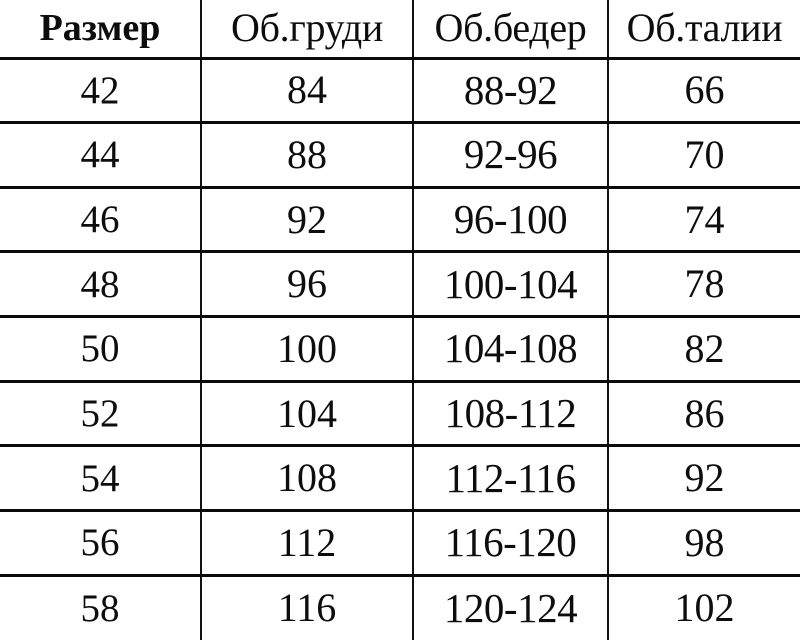 The height and width of the screenshot is (640, 800). I want to click on table-header: Размер Об.груди Об.бедер Об.талии, so click(400, 30).